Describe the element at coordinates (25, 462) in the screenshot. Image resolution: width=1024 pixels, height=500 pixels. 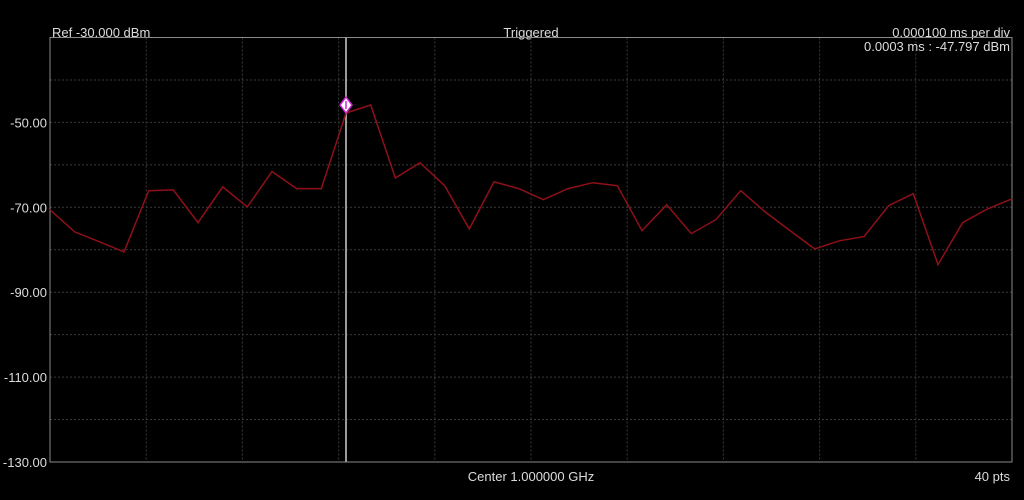
I see `y-tick-label: -130.00` at that location.